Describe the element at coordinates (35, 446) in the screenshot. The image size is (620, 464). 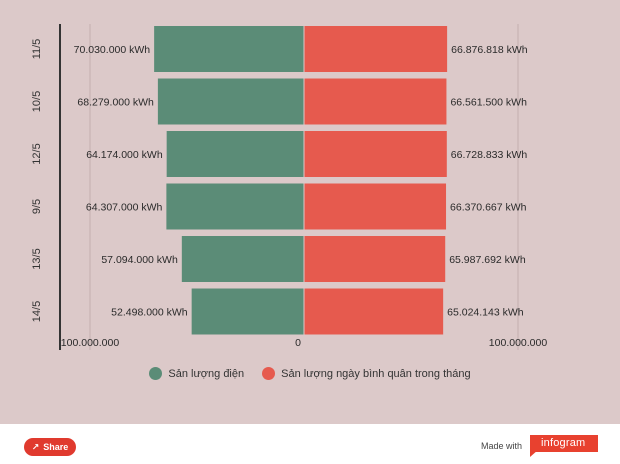
I see `share-icon: ↗` at that location.